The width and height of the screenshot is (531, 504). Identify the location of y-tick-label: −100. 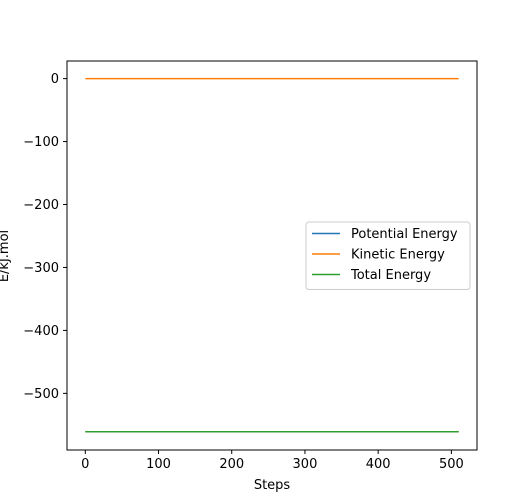
(41, 142).